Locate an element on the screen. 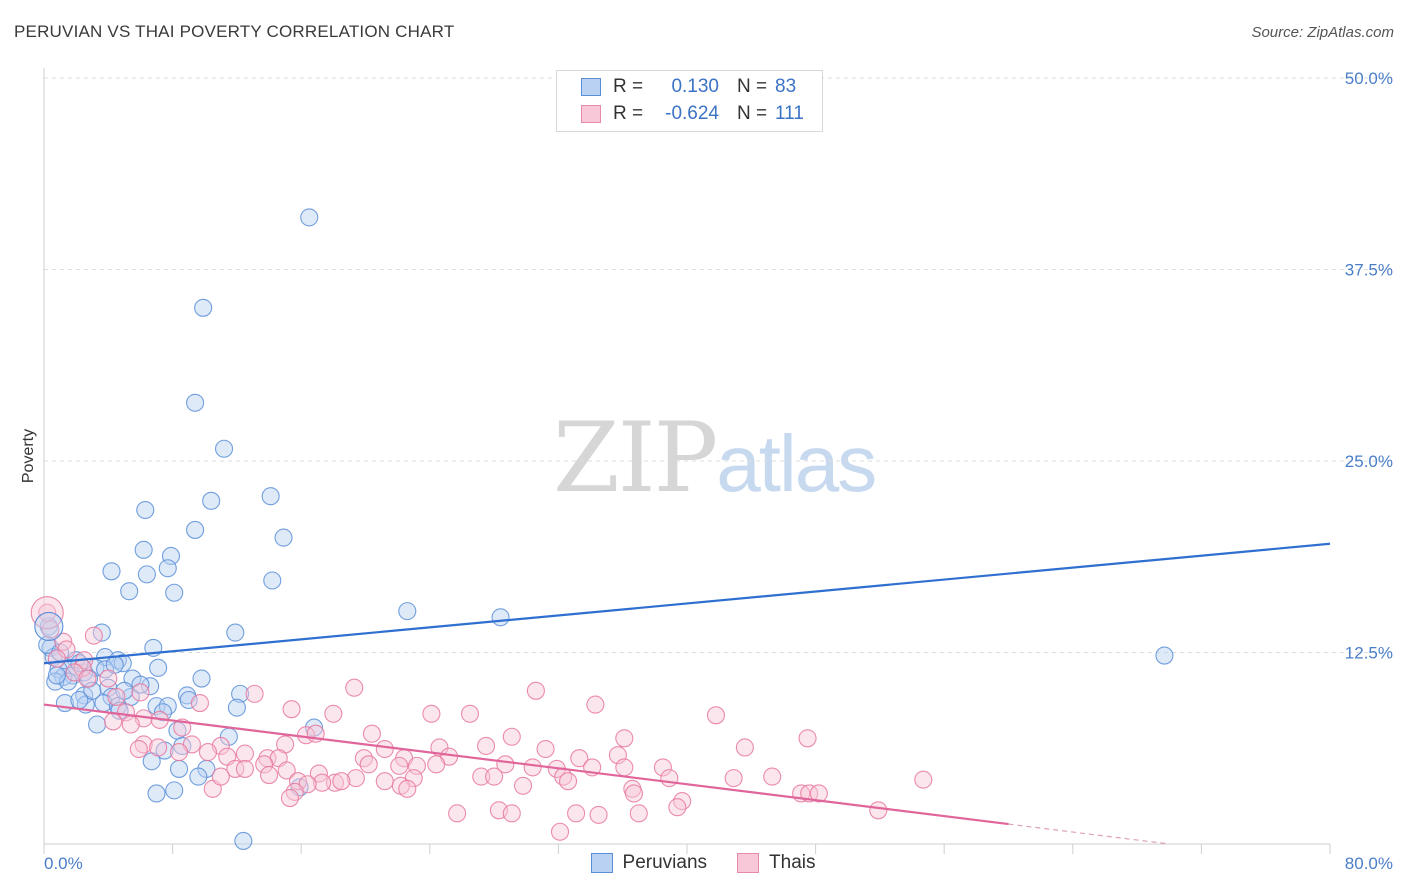 This screenshot has width=1406, height=892. legend-swatch-peruvians is located at coordinates (591, 87).